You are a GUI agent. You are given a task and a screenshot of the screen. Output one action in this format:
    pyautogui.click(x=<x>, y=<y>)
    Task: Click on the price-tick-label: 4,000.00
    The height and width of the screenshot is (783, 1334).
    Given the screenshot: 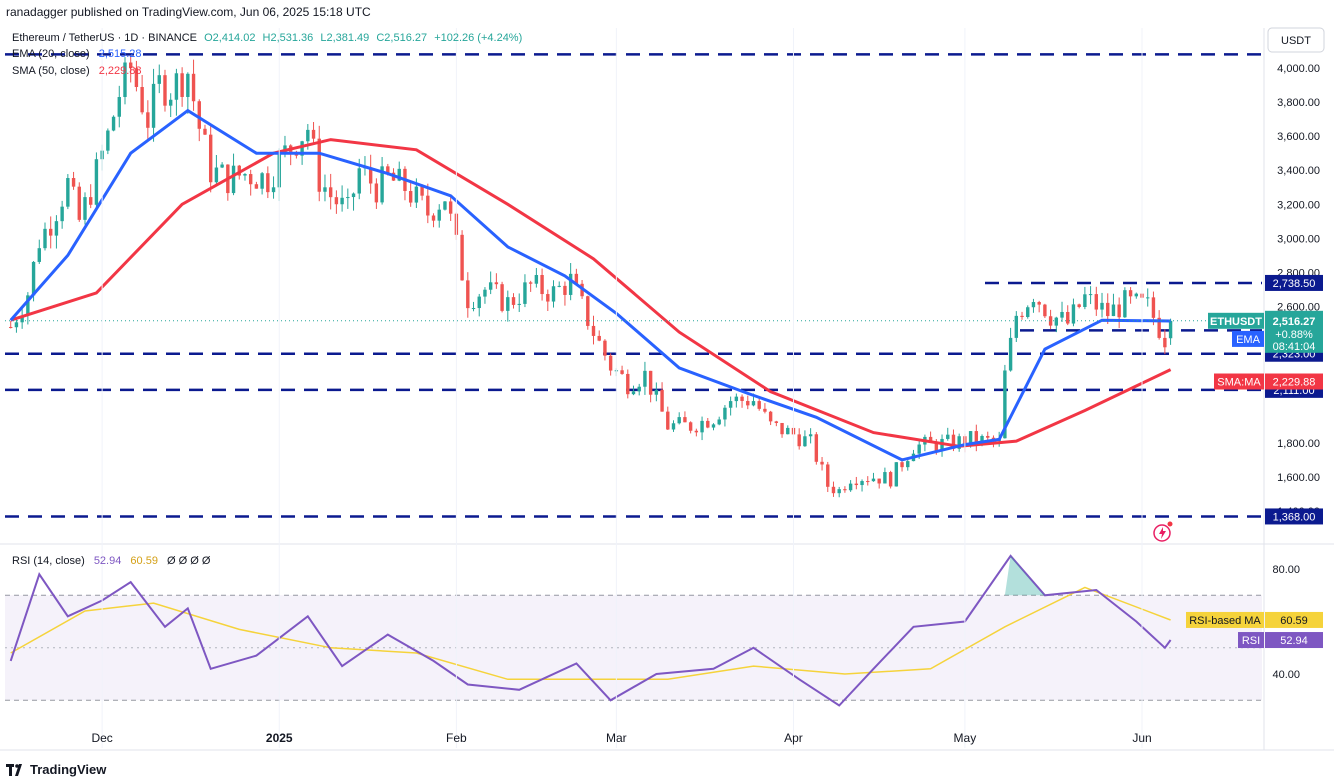 What is the action you would take?
    pyautogui.click(x=1298, y=69)
    